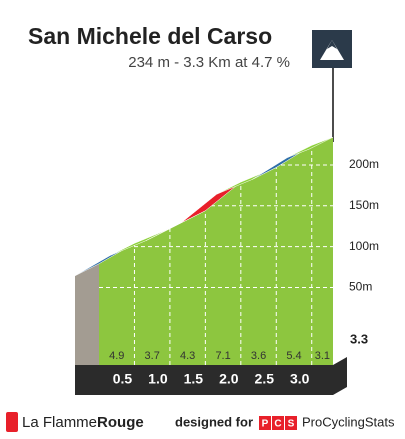  I want to click on base-band, so click(211, 376).